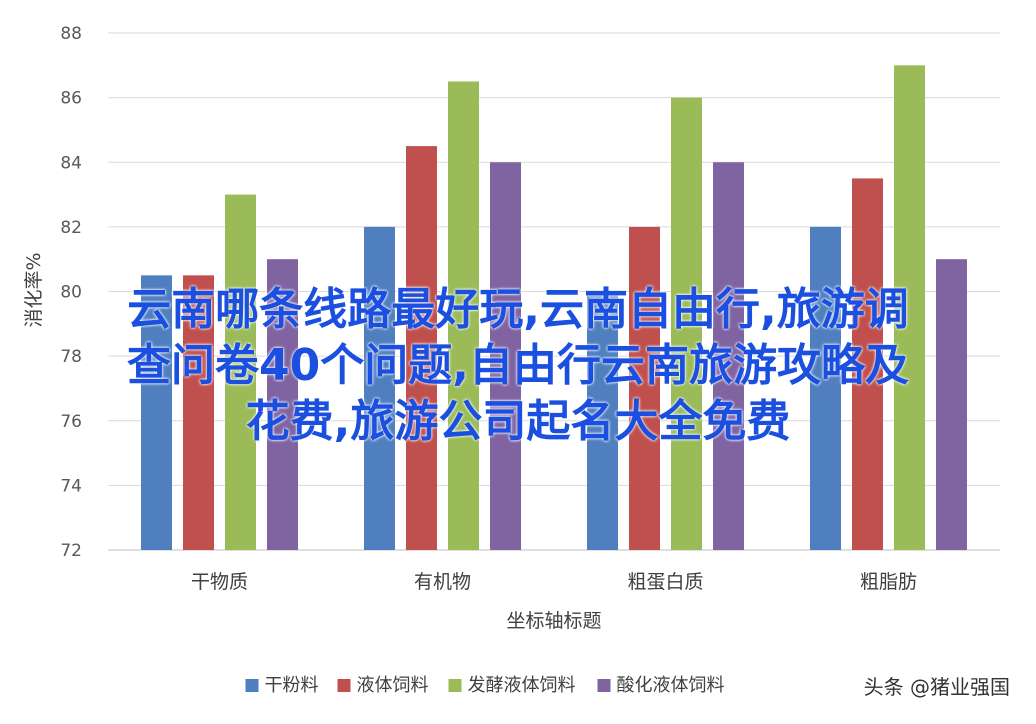  What do you see at coordinates (71, 34) in the screenshot?
I see `y-tick-label: 88` at bounding box center [71, 34].